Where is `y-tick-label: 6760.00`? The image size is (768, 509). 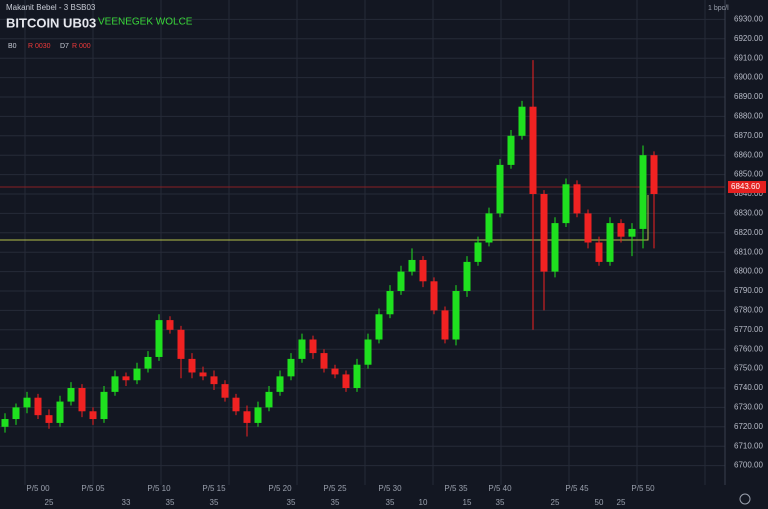 y-tick-label: 6760.00 is located at coordinates (748, 348).